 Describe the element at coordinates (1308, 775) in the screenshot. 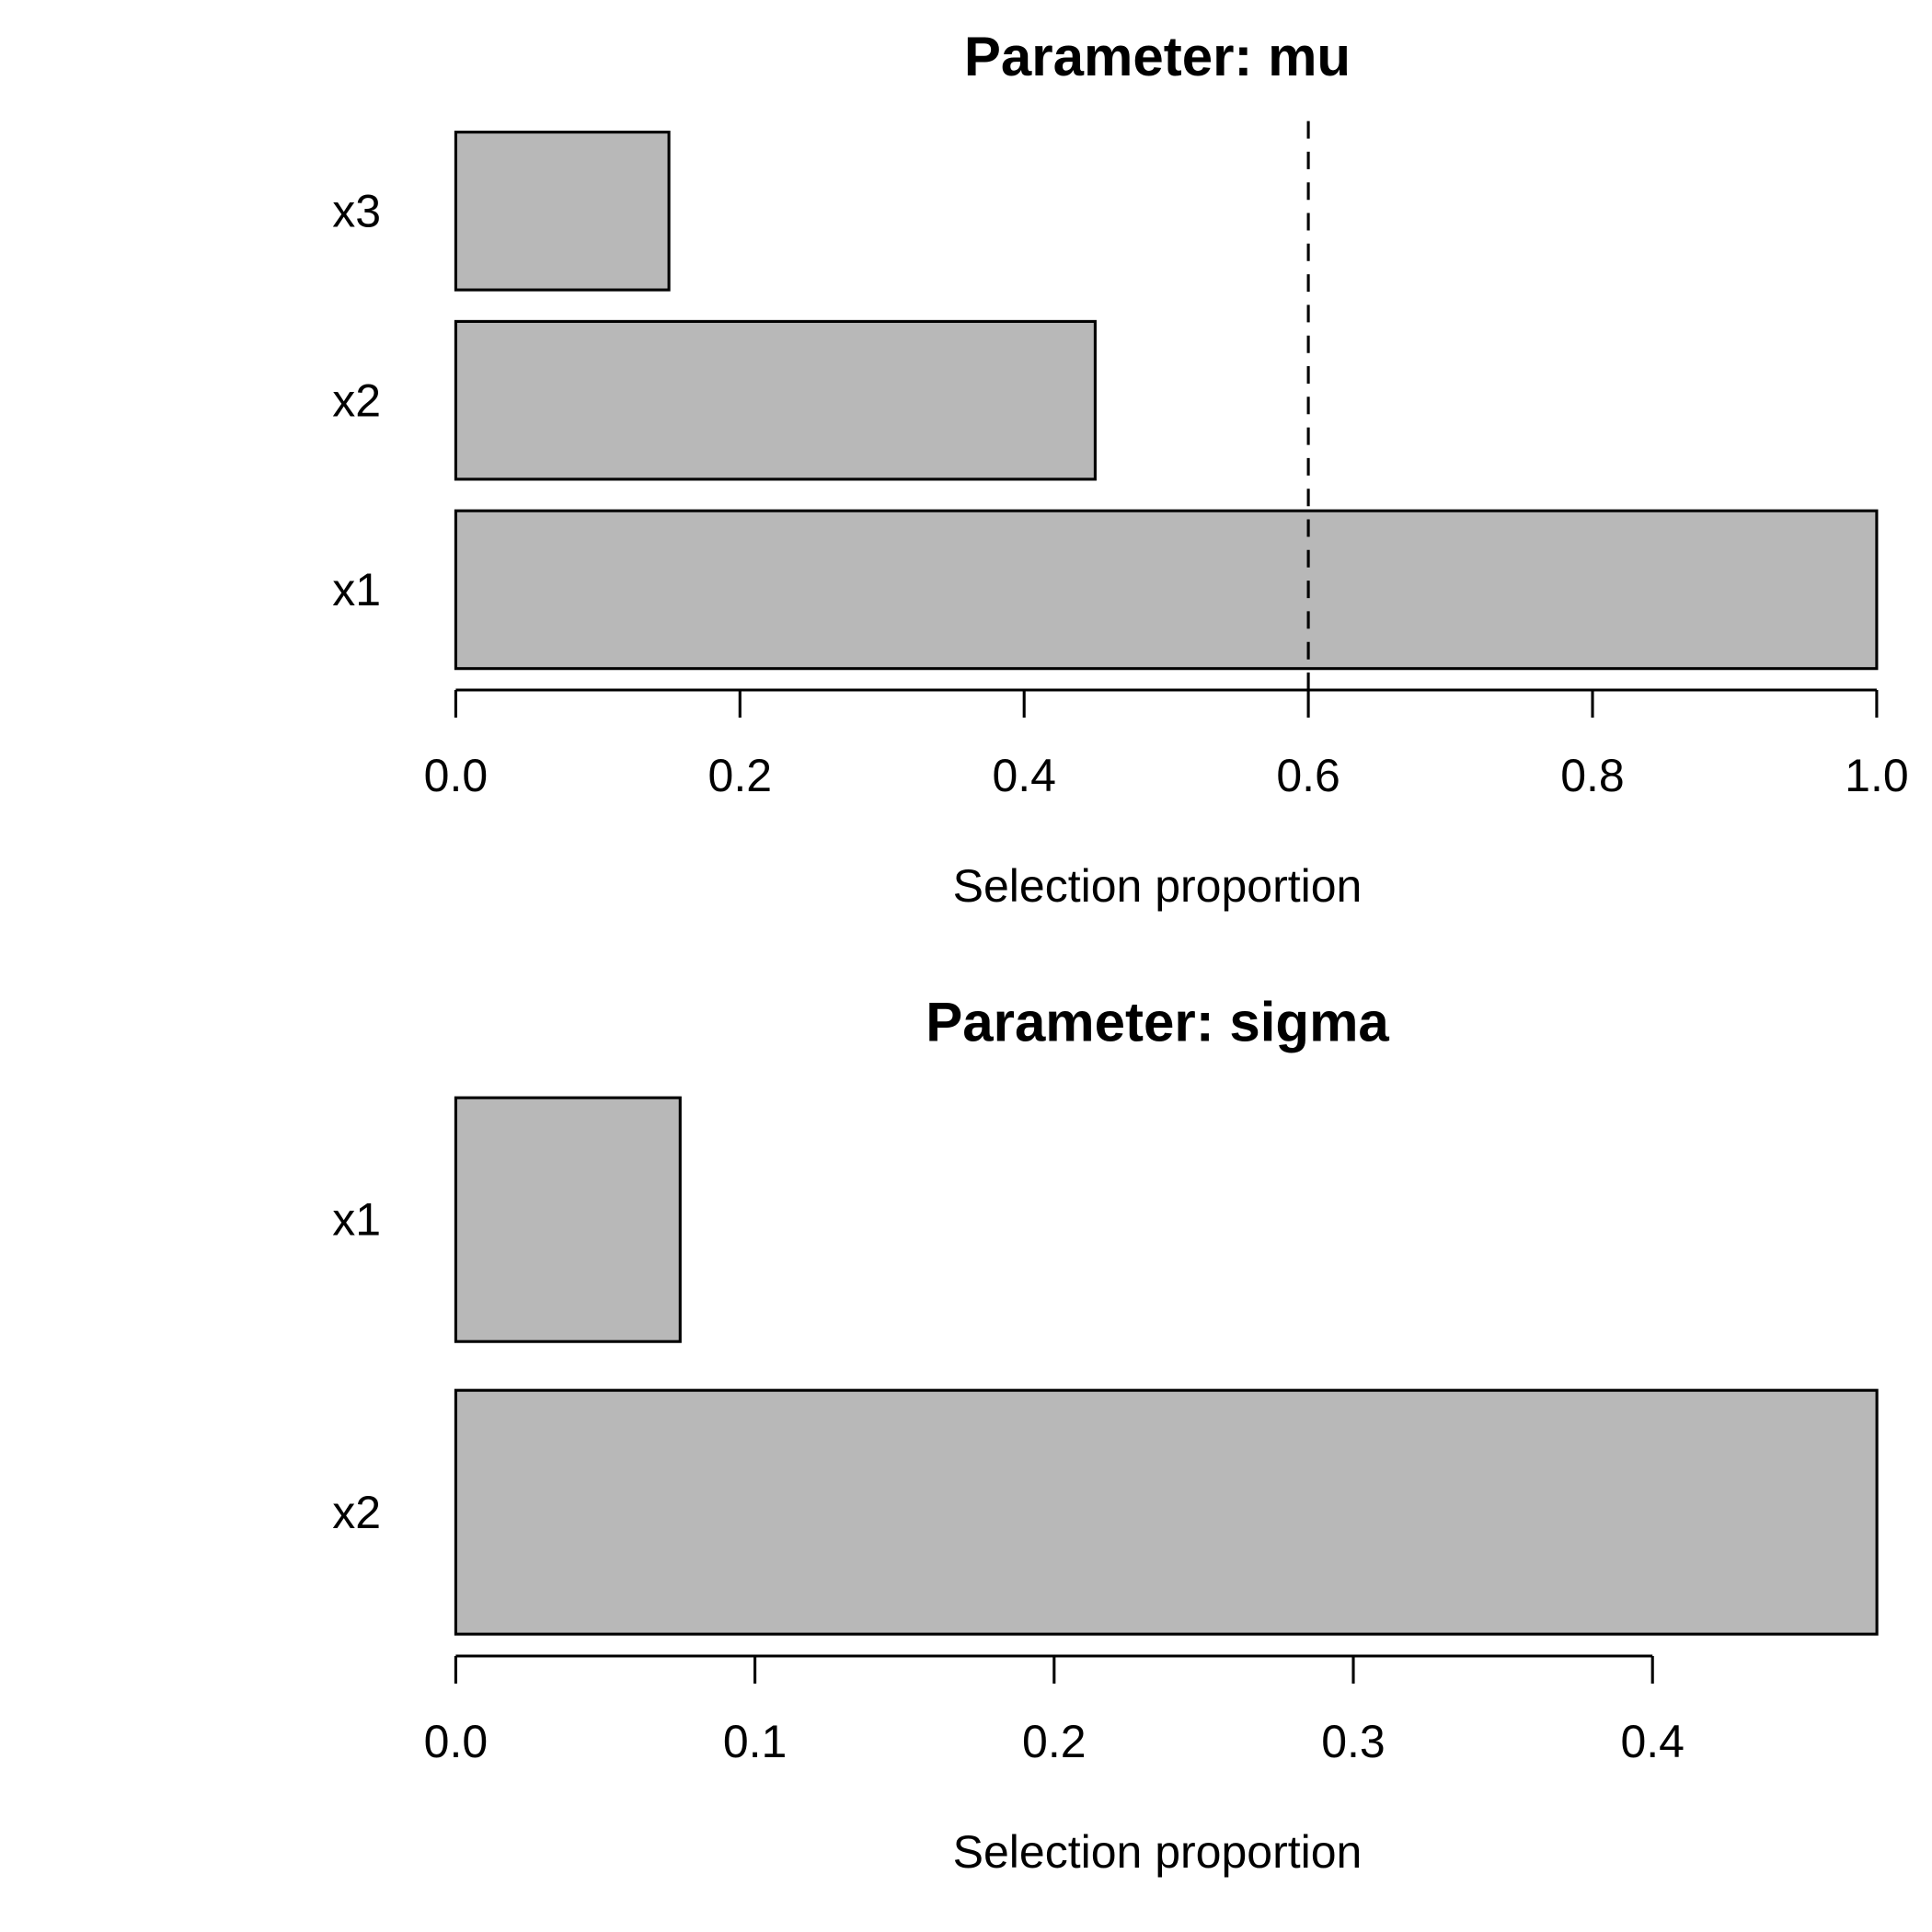

I see `svg-text: 0.6` at that location.